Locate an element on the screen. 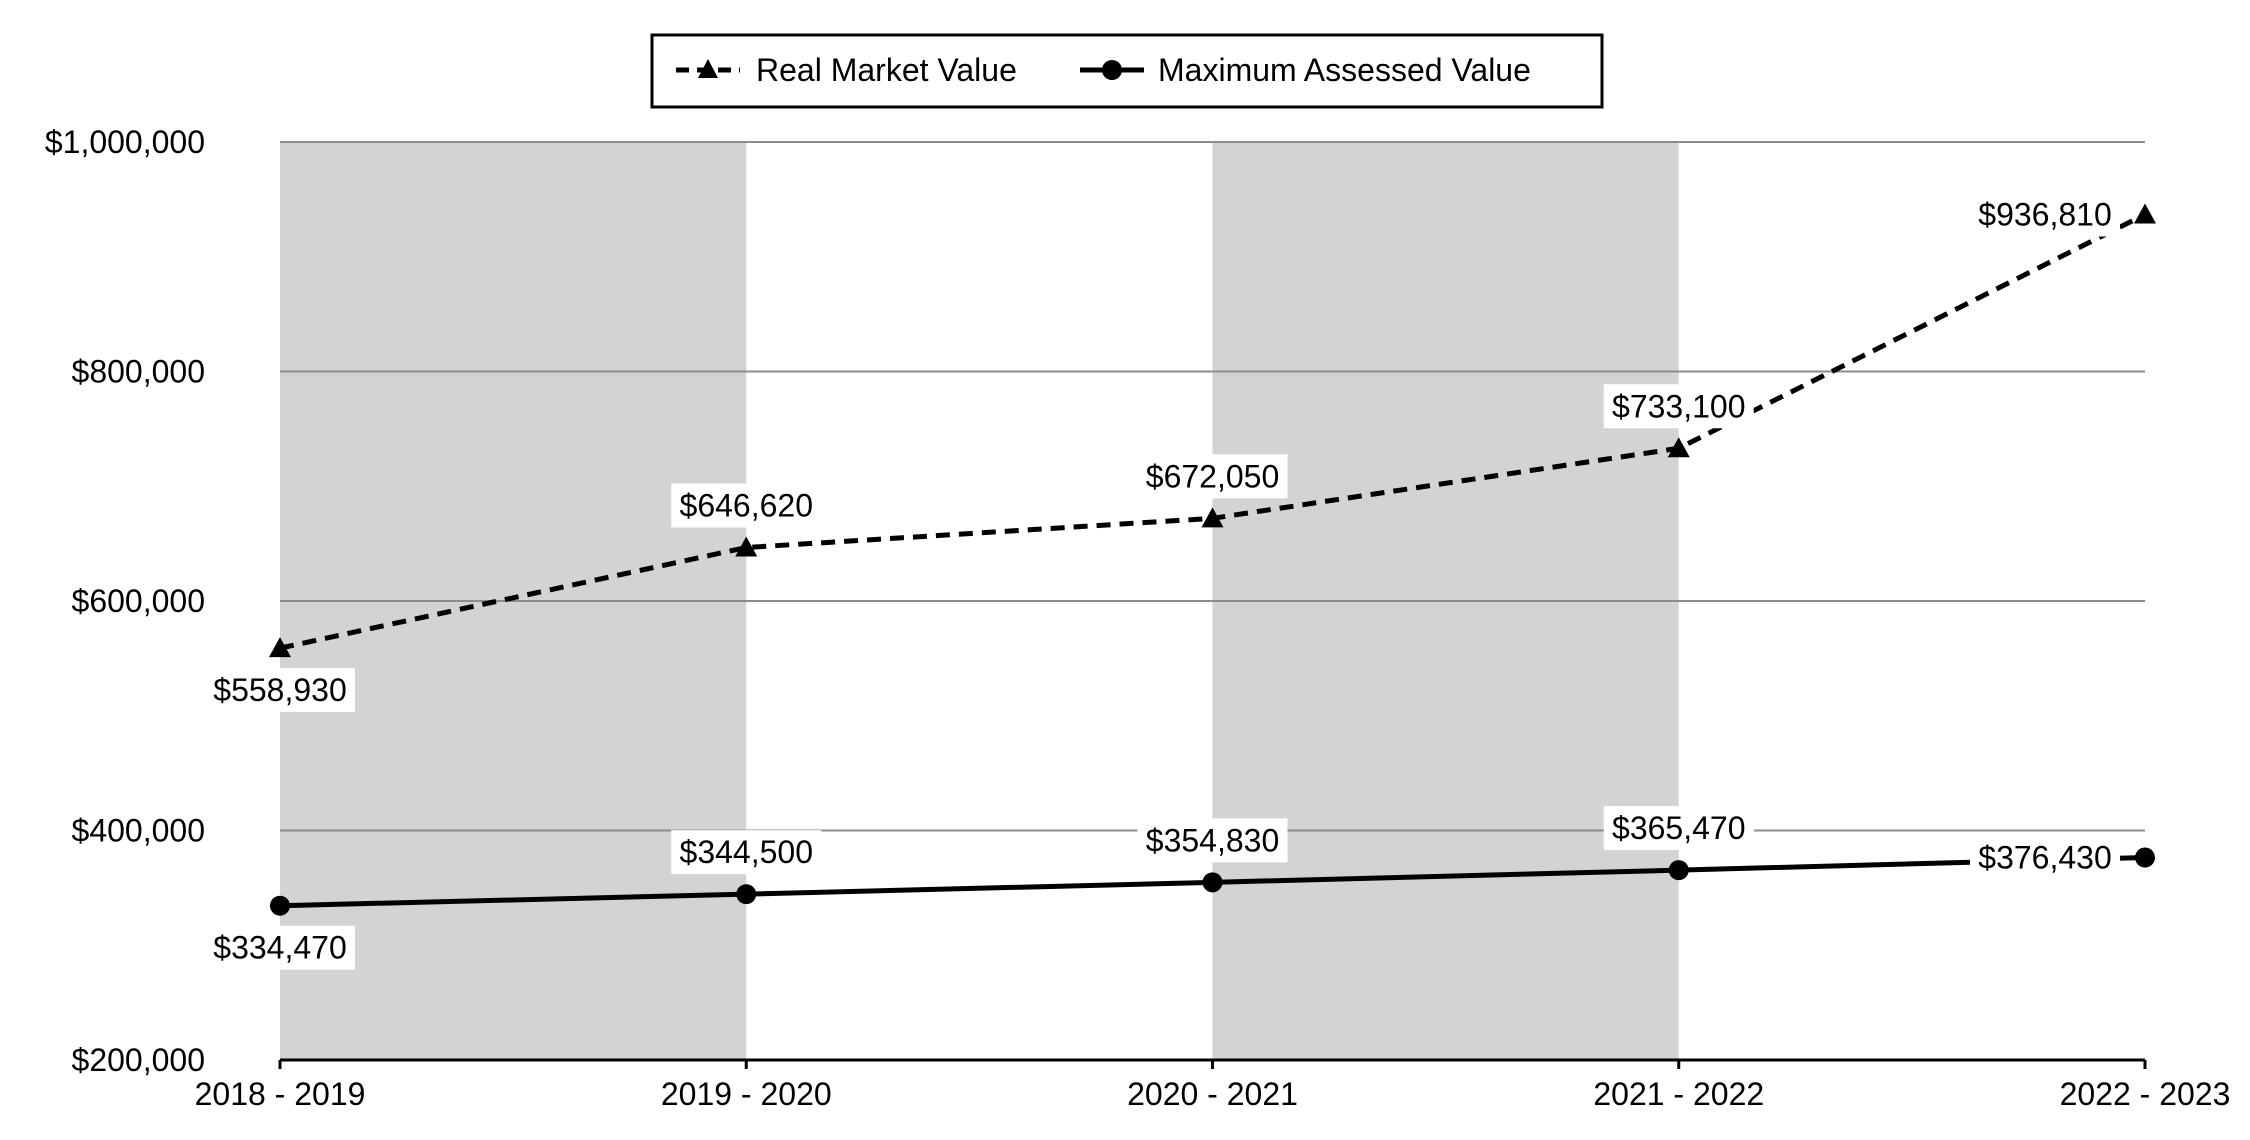  real-market-value-data-label: $672,050 is located at coordinates (1212, 476).